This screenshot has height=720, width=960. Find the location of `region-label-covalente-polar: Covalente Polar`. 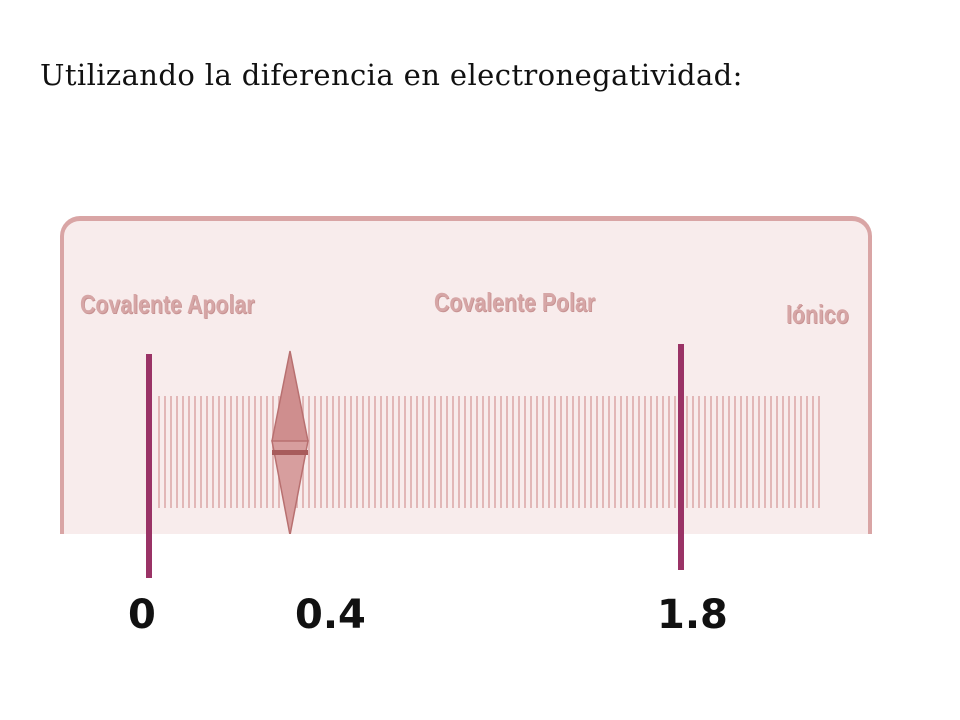

region-label-covalente-polar: Covalente Polar is located at coordinates (515, 302).